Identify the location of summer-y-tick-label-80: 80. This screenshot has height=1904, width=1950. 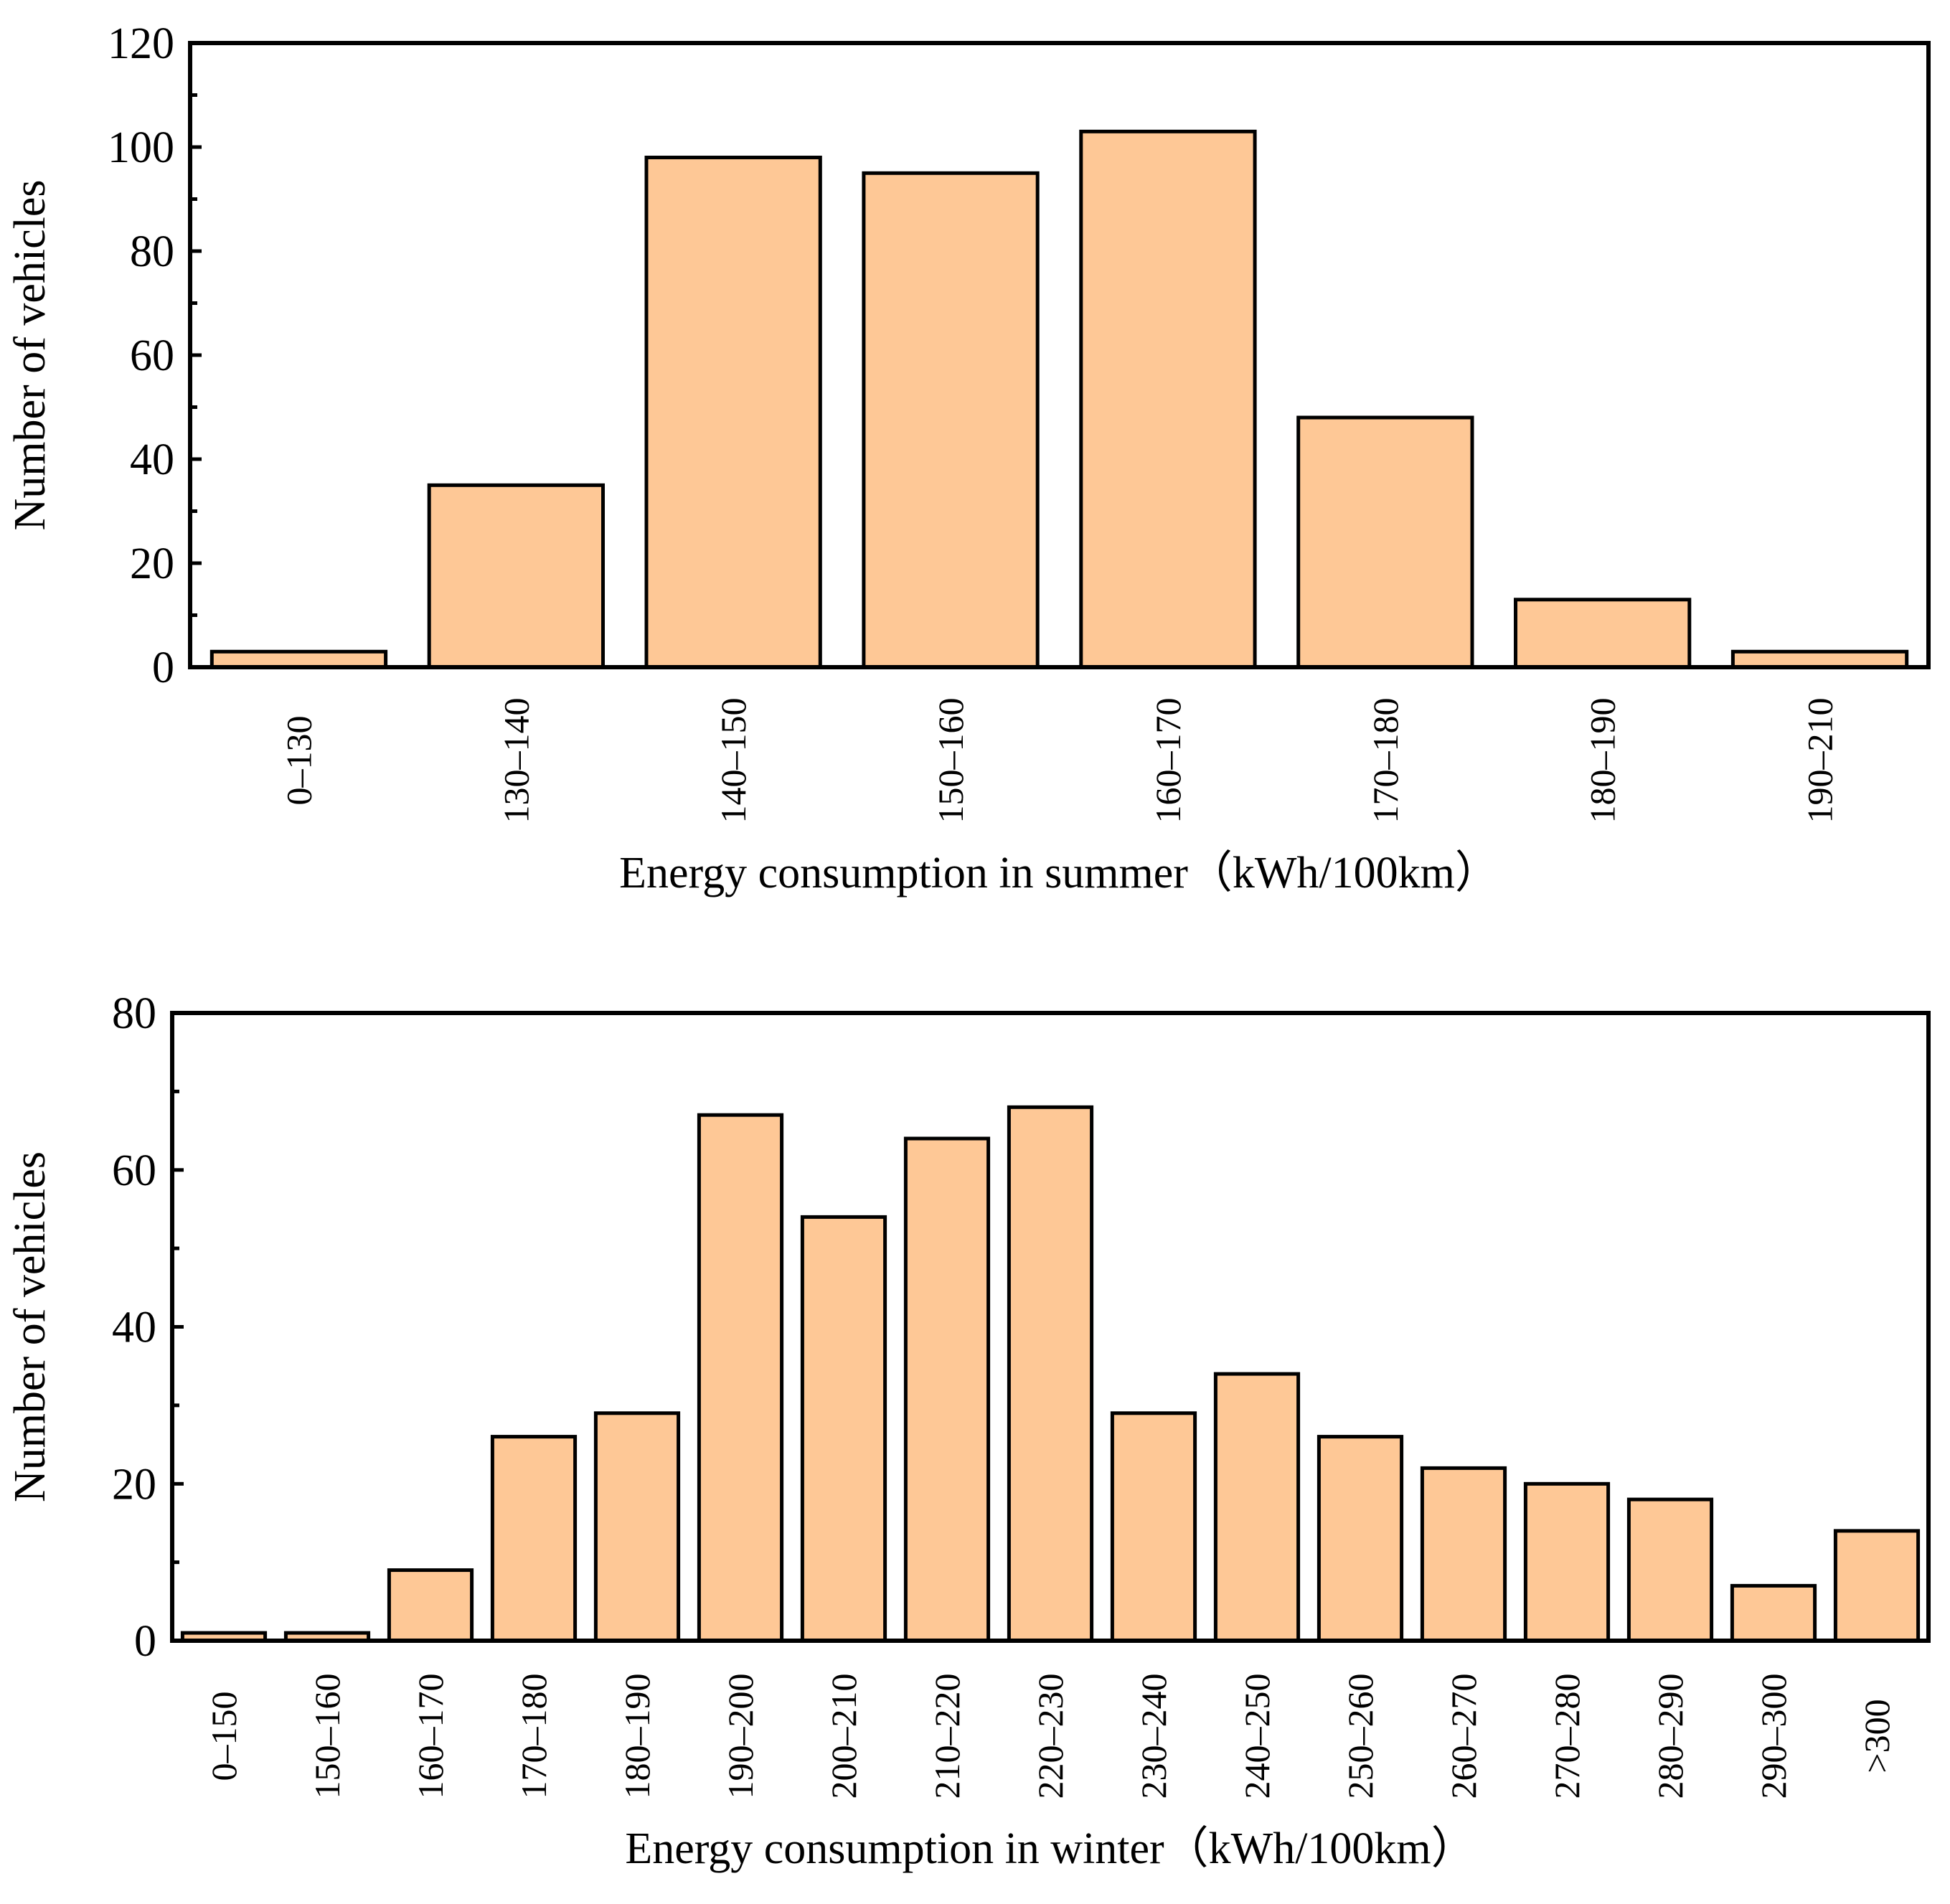
(152, 251).